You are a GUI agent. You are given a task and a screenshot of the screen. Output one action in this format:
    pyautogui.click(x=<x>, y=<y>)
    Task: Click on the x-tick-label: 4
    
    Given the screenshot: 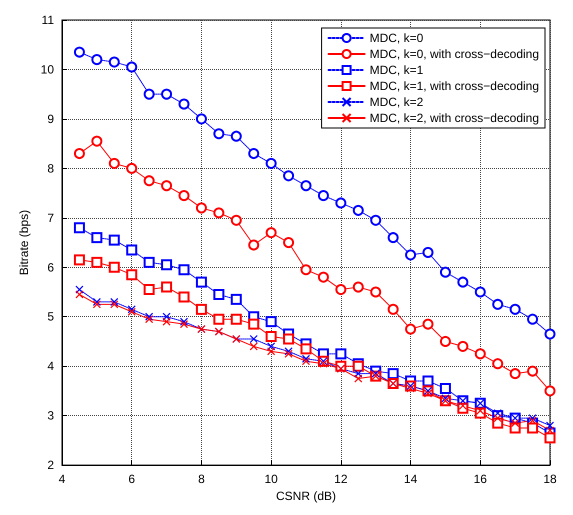 What is the action you would take?
    pyautogui.click(x=62, y=479)
    